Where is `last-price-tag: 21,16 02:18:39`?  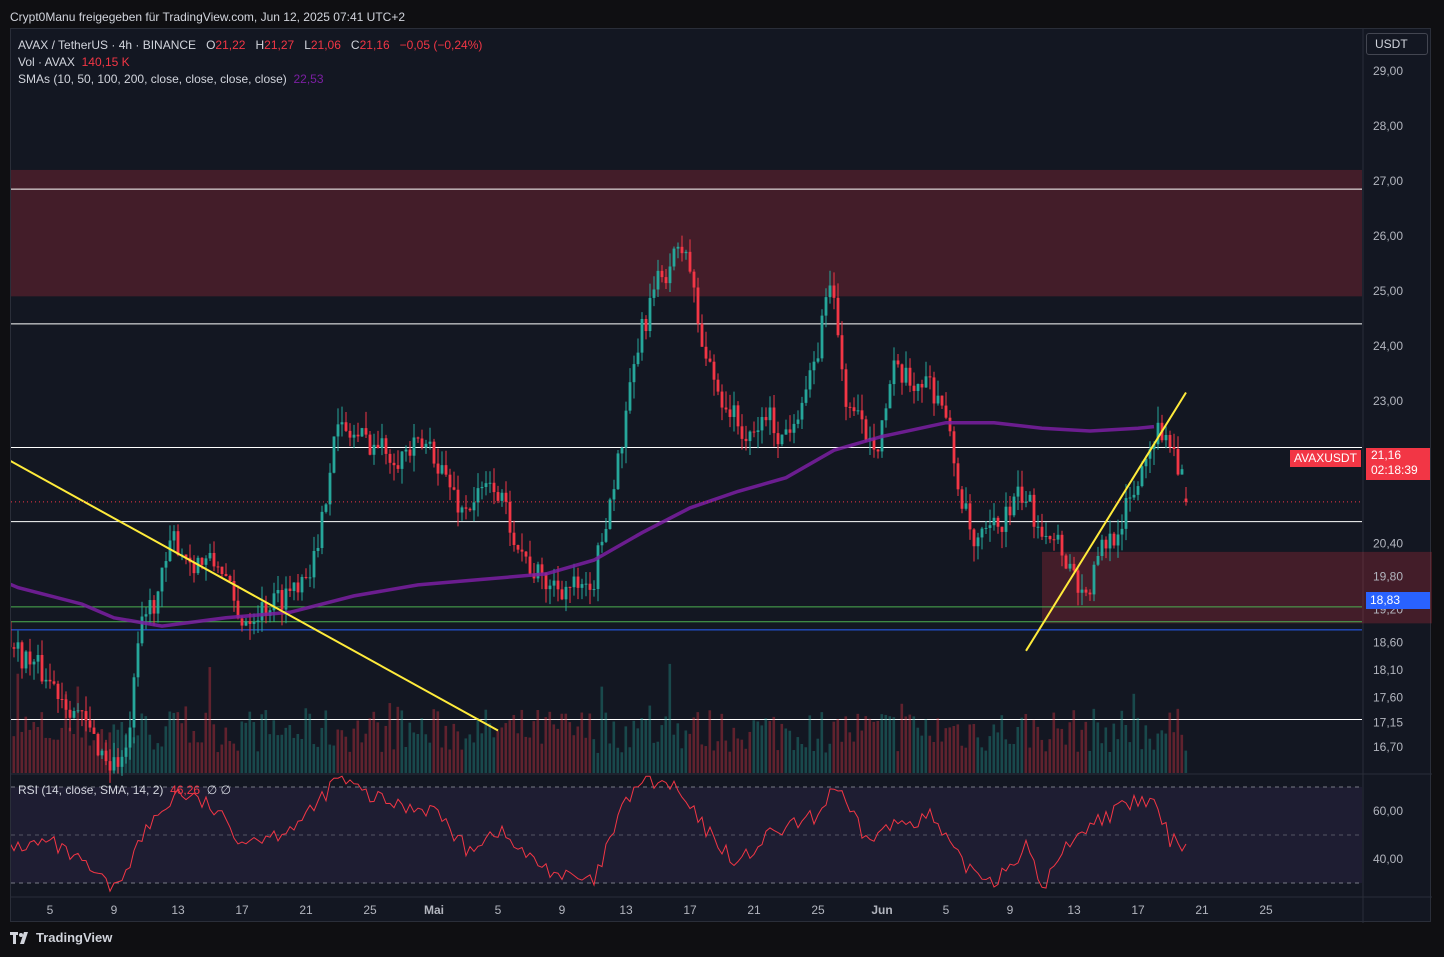
last-price-tag: 21,16 02:18:39 is located at coordinates (1398, 464).